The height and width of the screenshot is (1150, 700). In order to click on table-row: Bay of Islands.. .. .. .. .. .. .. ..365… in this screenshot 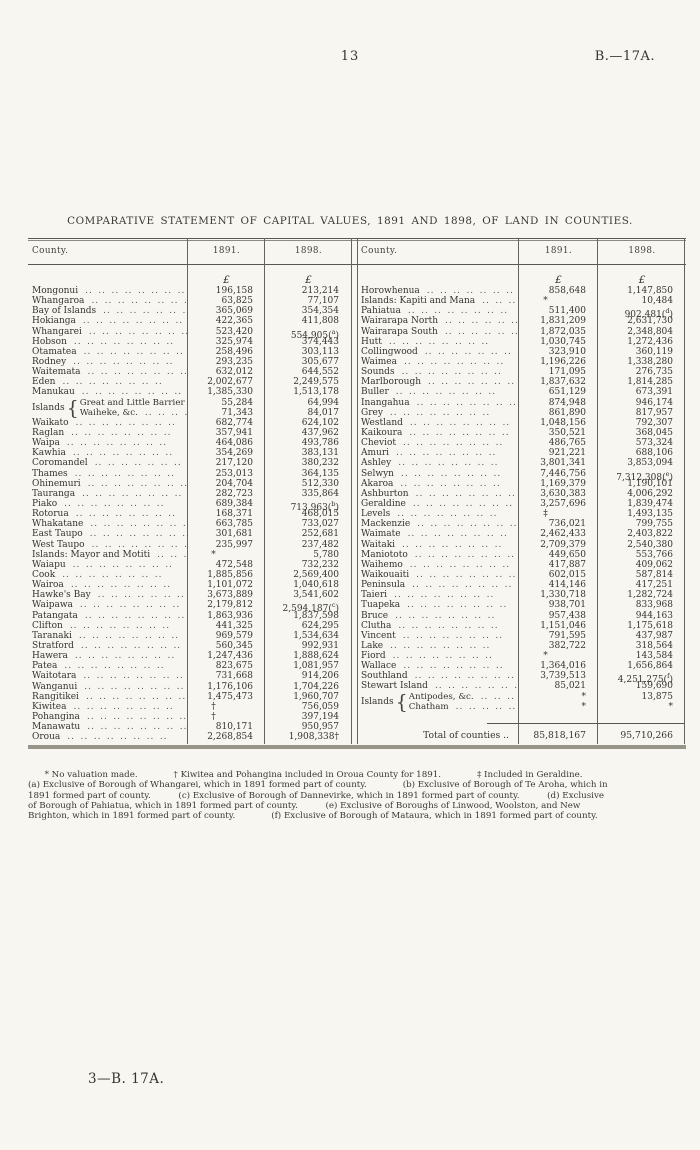, I will do `click(185, 311)`.